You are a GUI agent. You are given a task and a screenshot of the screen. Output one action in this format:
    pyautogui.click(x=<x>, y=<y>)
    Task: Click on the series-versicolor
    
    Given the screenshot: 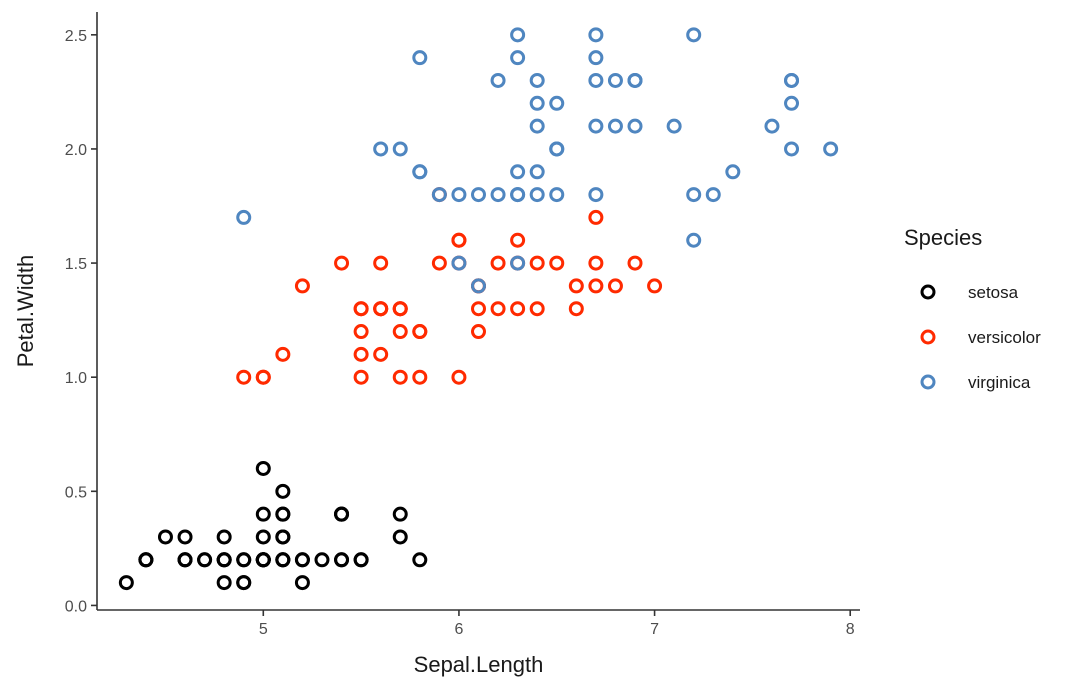 What is the action you would take?
    pyautogui.click(x=449, y=286)
    